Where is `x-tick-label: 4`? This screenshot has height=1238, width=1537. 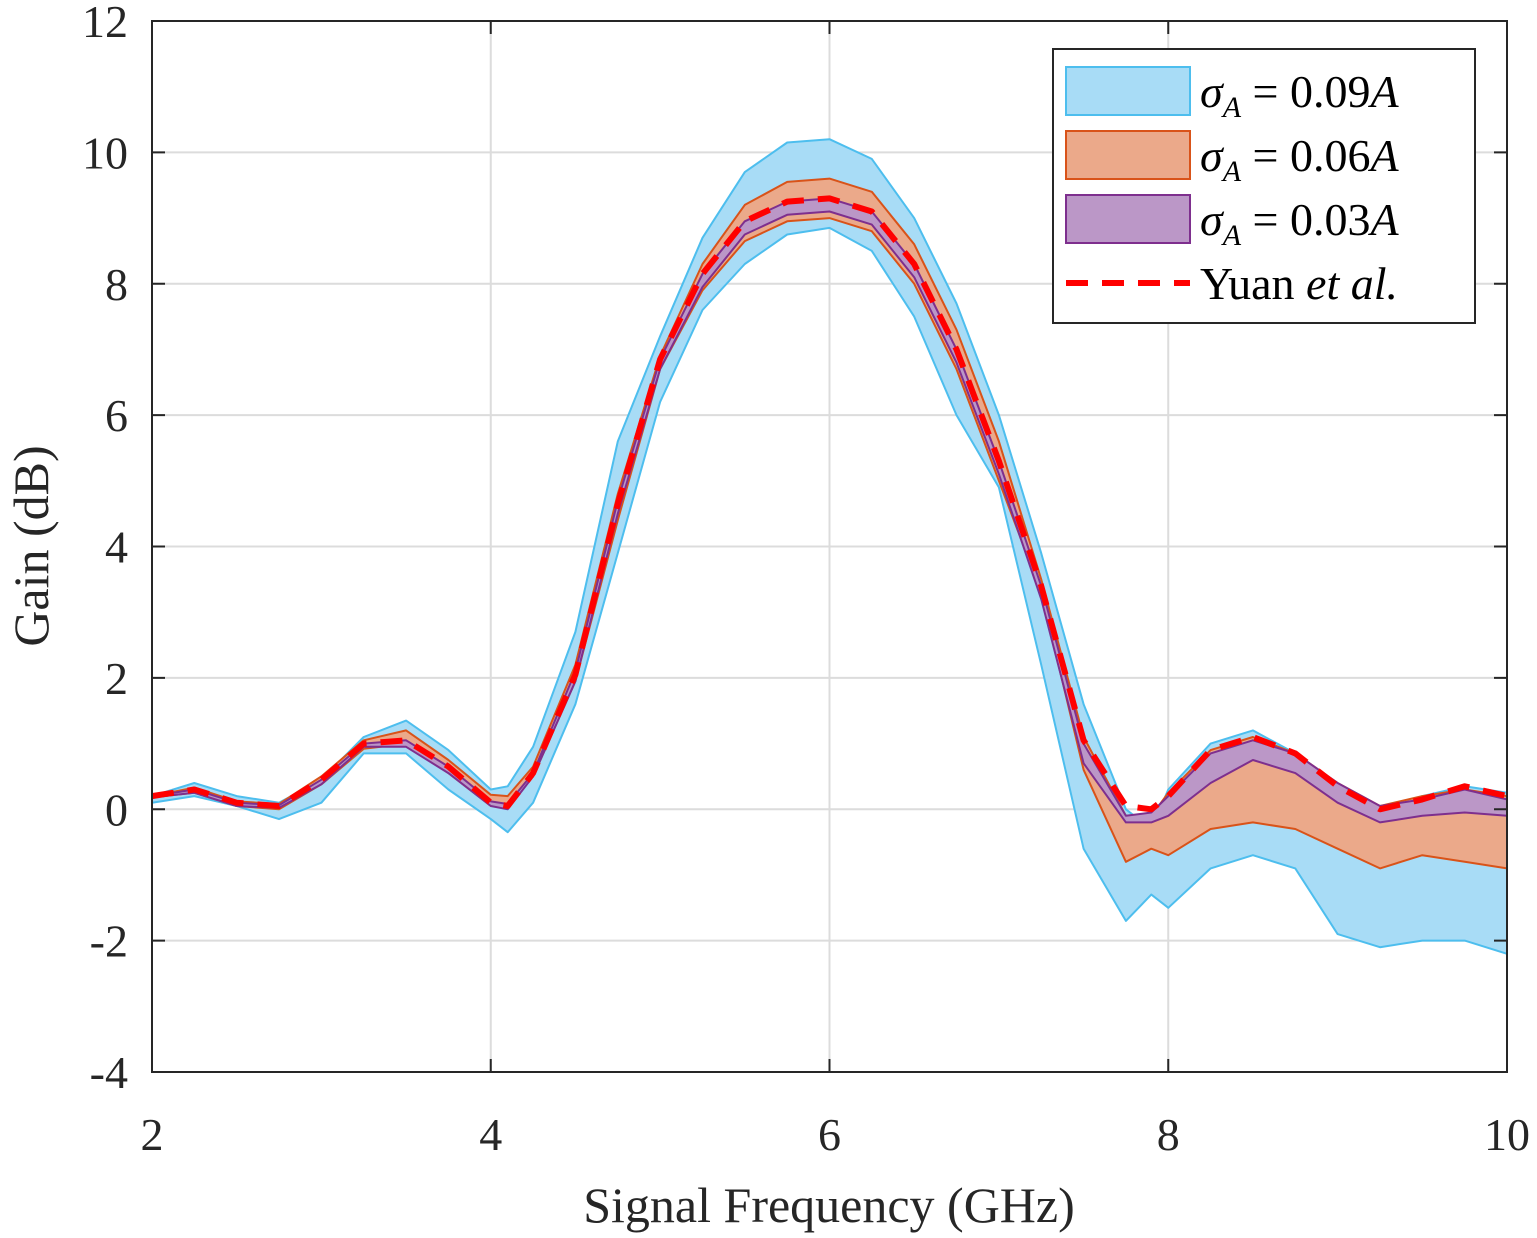 x-tick-label: 4 is located at coordinates (490, 1134).